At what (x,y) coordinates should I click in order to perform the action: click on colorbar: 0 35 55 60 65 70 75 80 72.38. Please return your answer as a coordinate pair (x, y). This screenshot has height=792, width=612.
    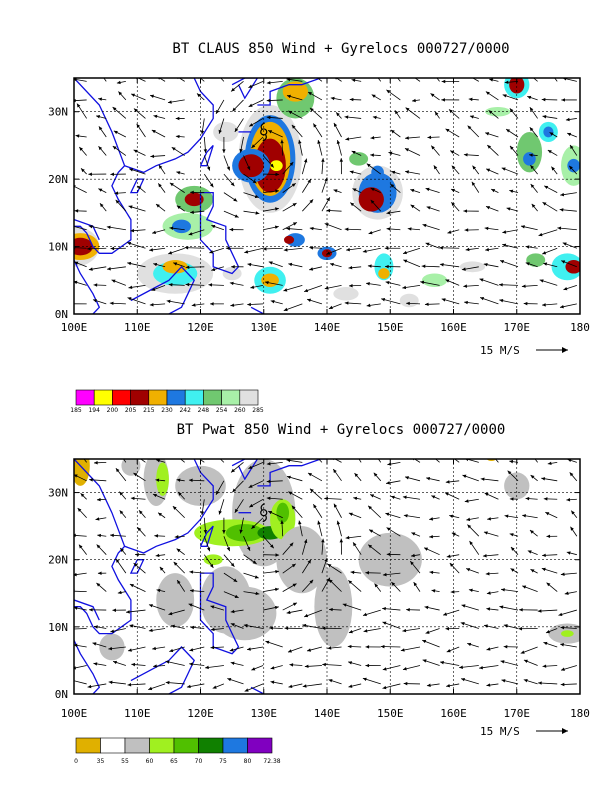
    Looking at the image, I should click on (177, 751).